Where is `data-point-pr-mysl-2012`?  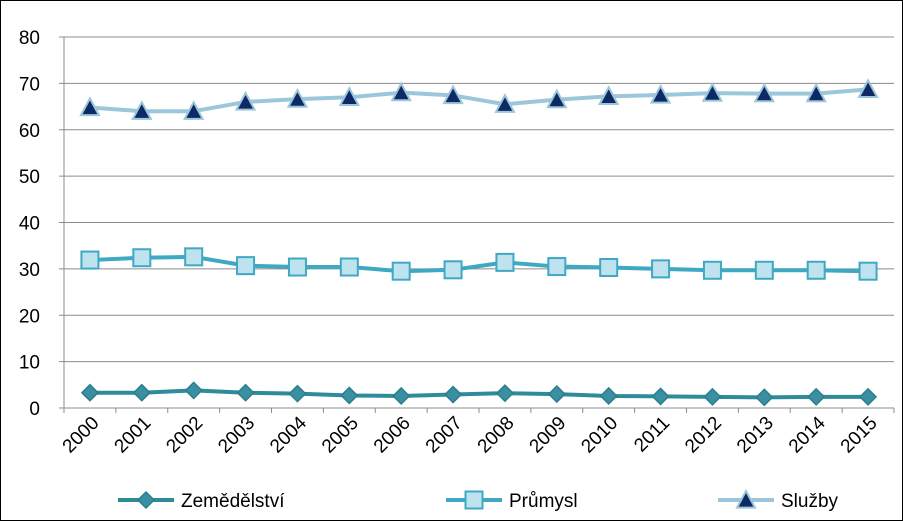 data-point-pr-mysl-2012 is located at coordinates (712, 270).